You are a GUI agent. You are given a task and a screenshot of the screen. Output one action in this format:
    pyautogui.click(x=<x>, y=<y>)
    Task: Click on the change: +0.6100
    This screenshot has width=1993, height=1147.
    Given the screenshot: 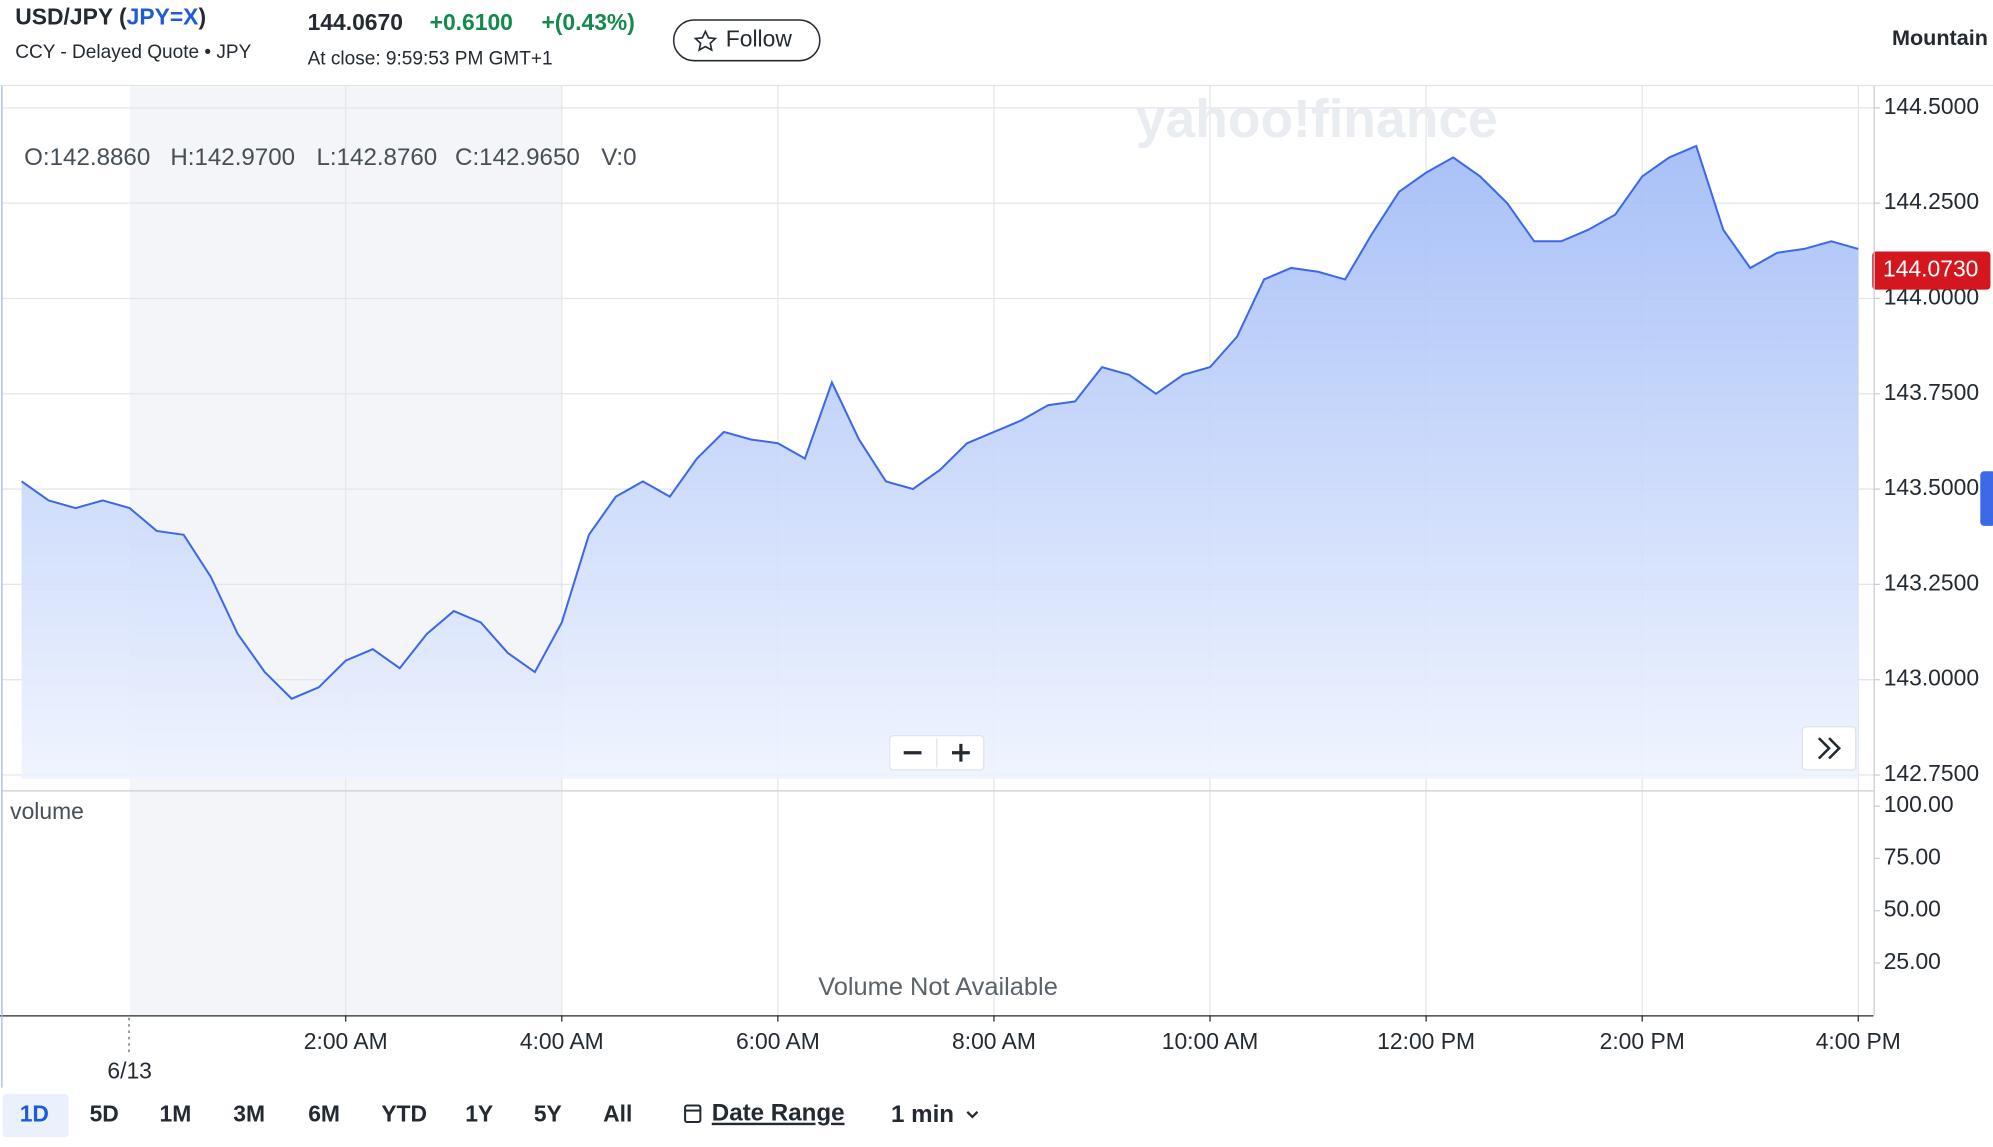 What is the action you would take?
    pyautogui.click(x=471, y=22)
    